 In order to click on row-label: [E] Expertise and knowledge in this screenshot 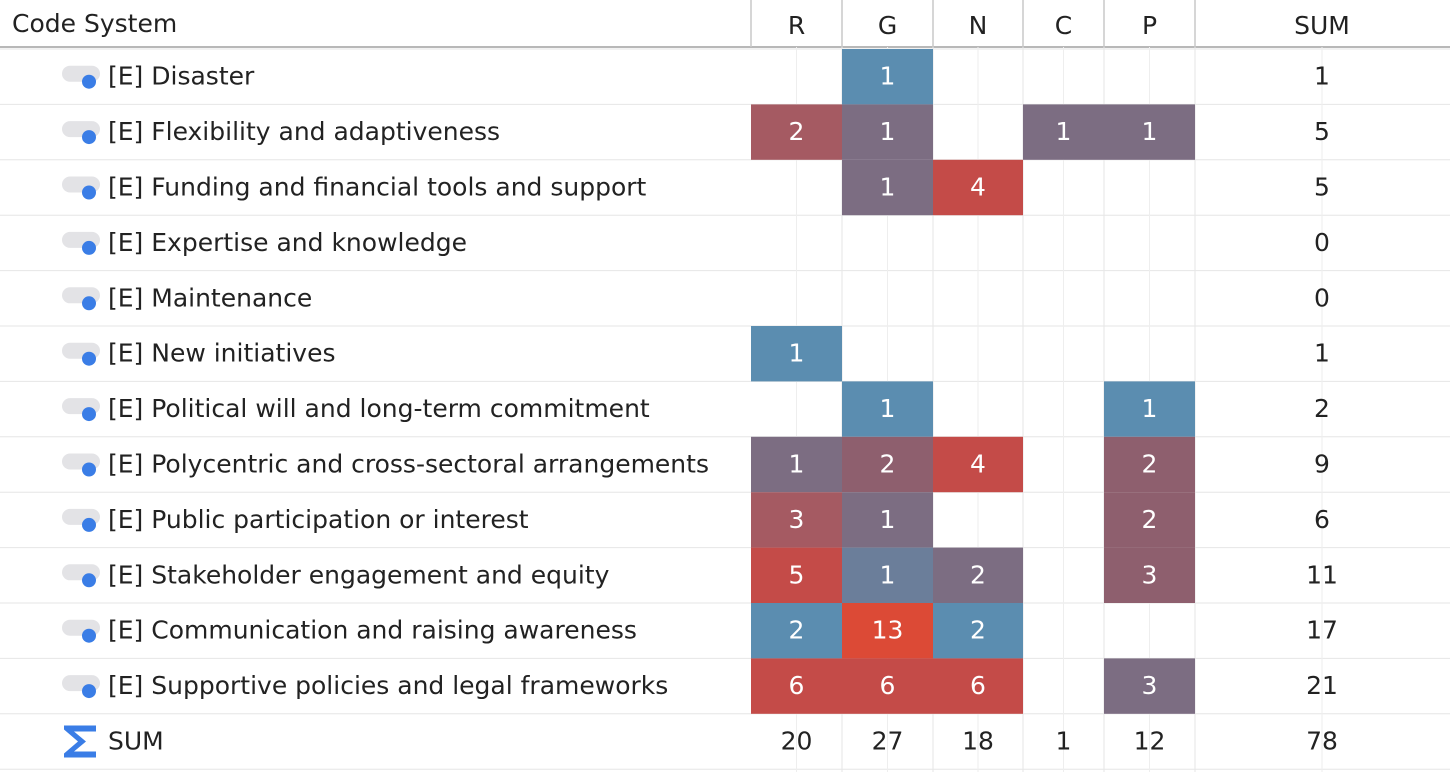, I will do `click(287, 242)`.